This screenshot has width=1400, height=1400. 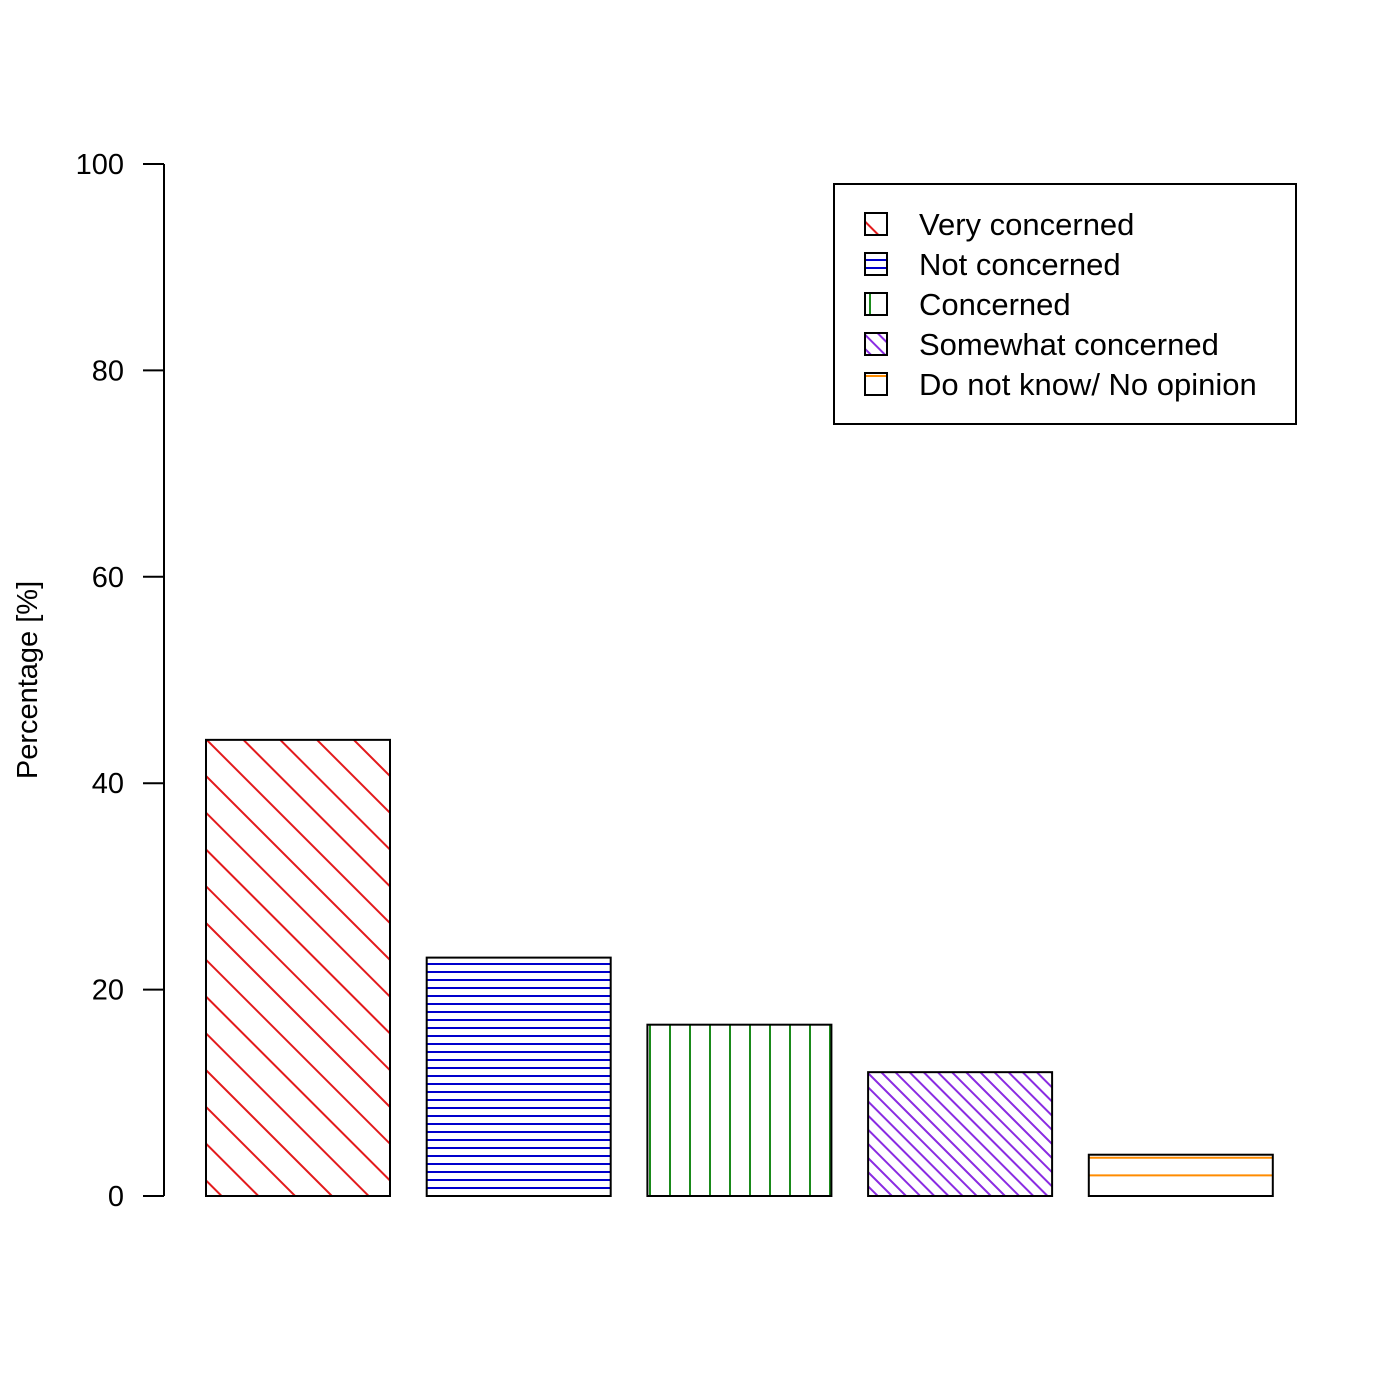 What do you see at coordinates (100, 165) in the screenshot?
I see `y-tick-label: 100` at bounding box center [100, 165].